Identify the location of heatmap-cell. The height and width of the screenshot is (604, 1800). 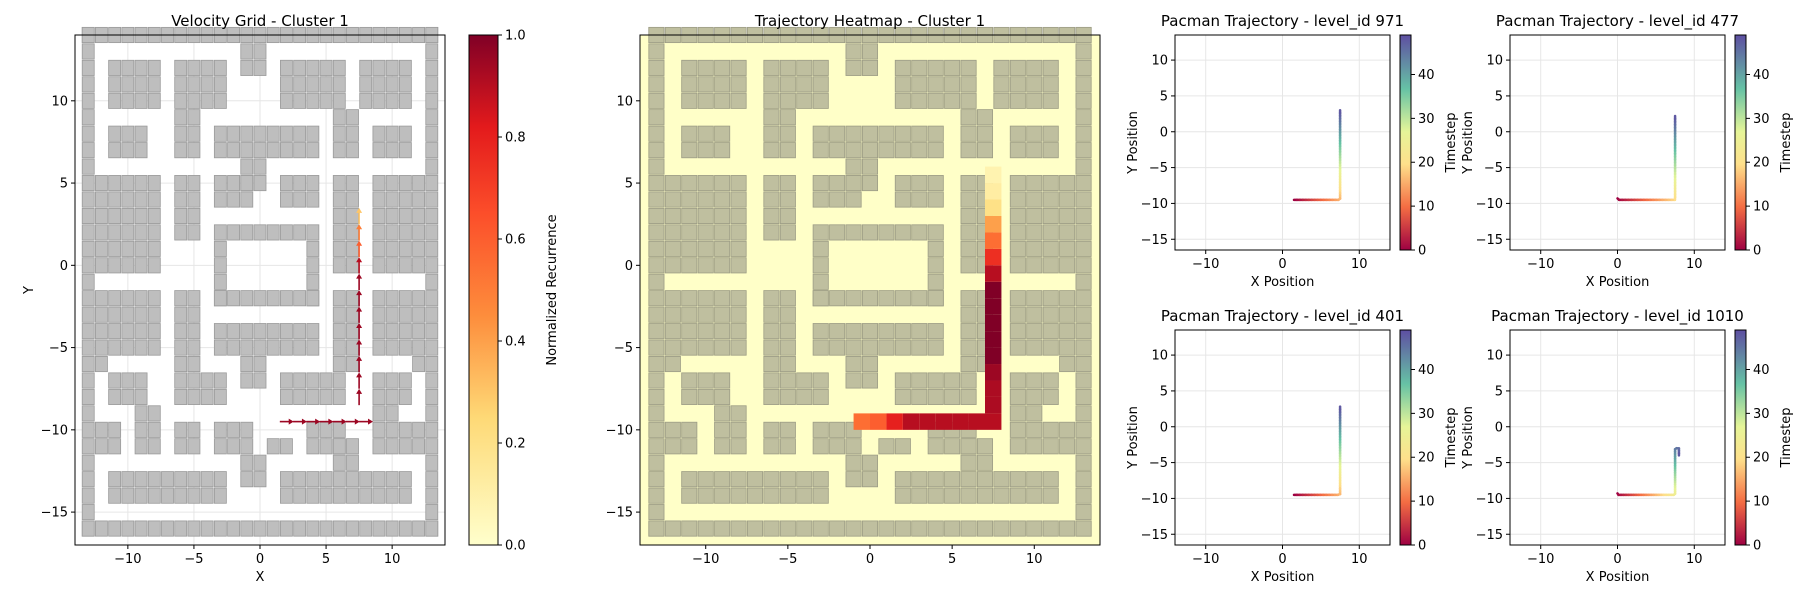
(862, 421).